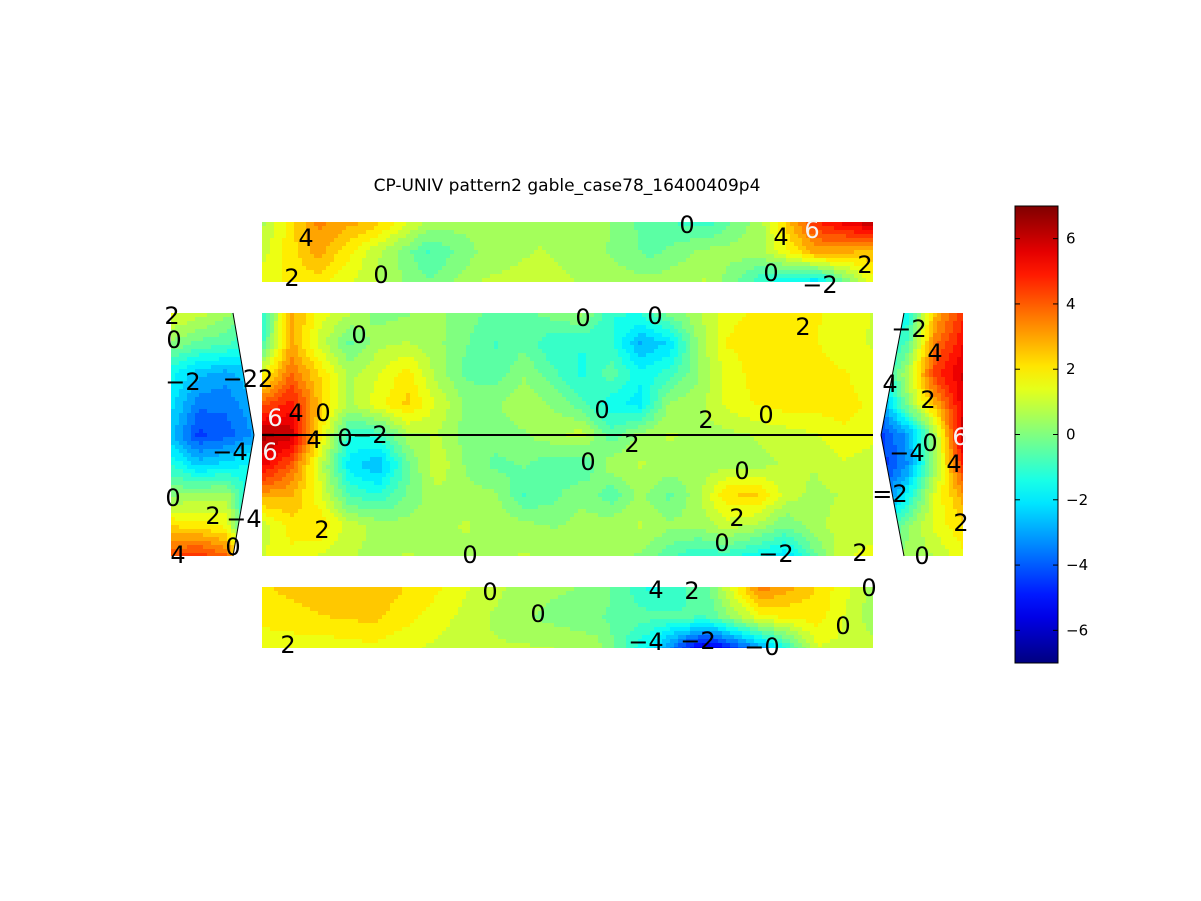 This screenshot has height=901, width=1201. I want to click on colorbar-tick-label: 6, so click(1071, 239).